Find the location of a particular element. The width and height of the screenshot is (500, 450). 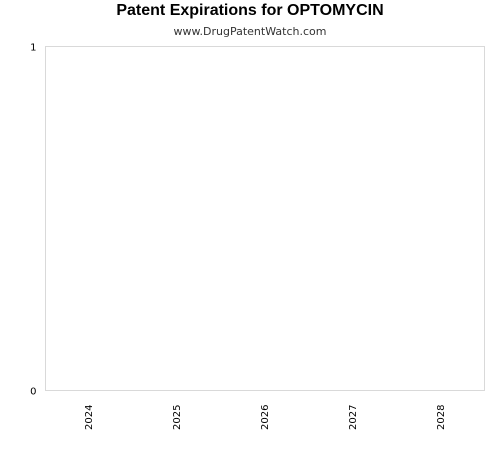

y-tick-label: 0 is located at coordinates (33, 392).